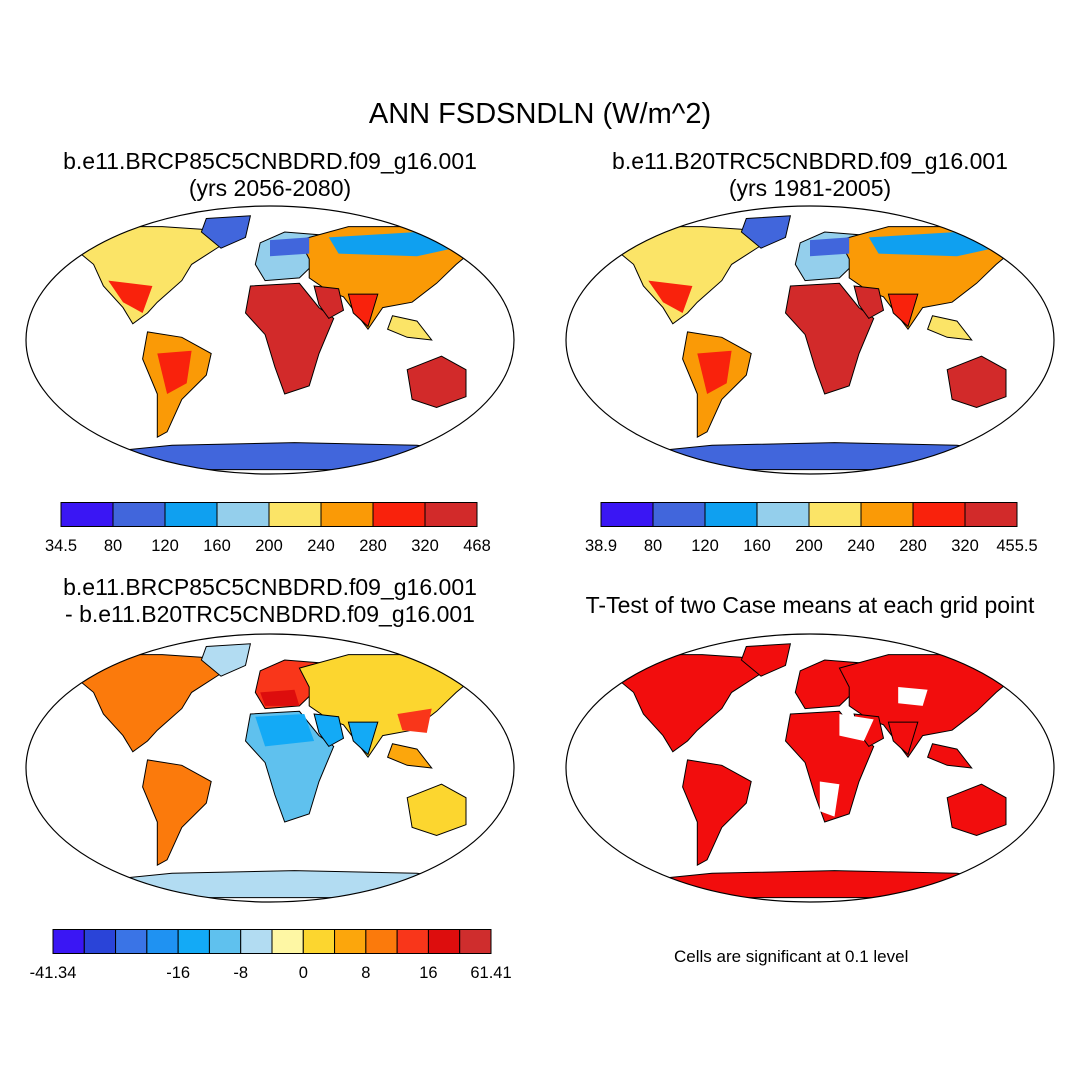 Image resolution: width=1080 pixels, height=1080 pixels. I want to click on map-panel-difference, so click(270, 768).